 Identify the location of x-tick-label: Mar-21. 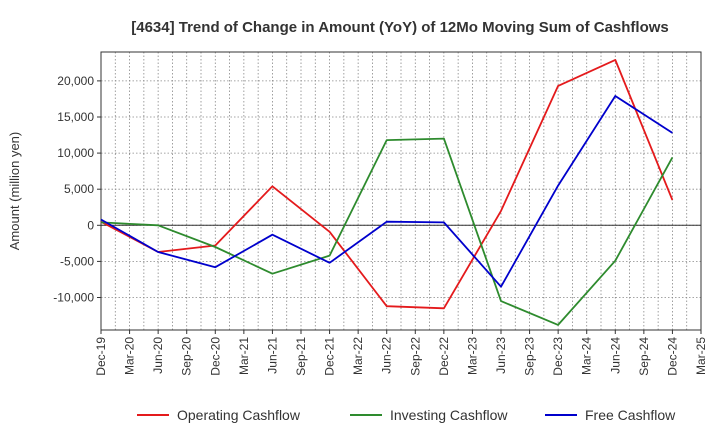
(244, 356).